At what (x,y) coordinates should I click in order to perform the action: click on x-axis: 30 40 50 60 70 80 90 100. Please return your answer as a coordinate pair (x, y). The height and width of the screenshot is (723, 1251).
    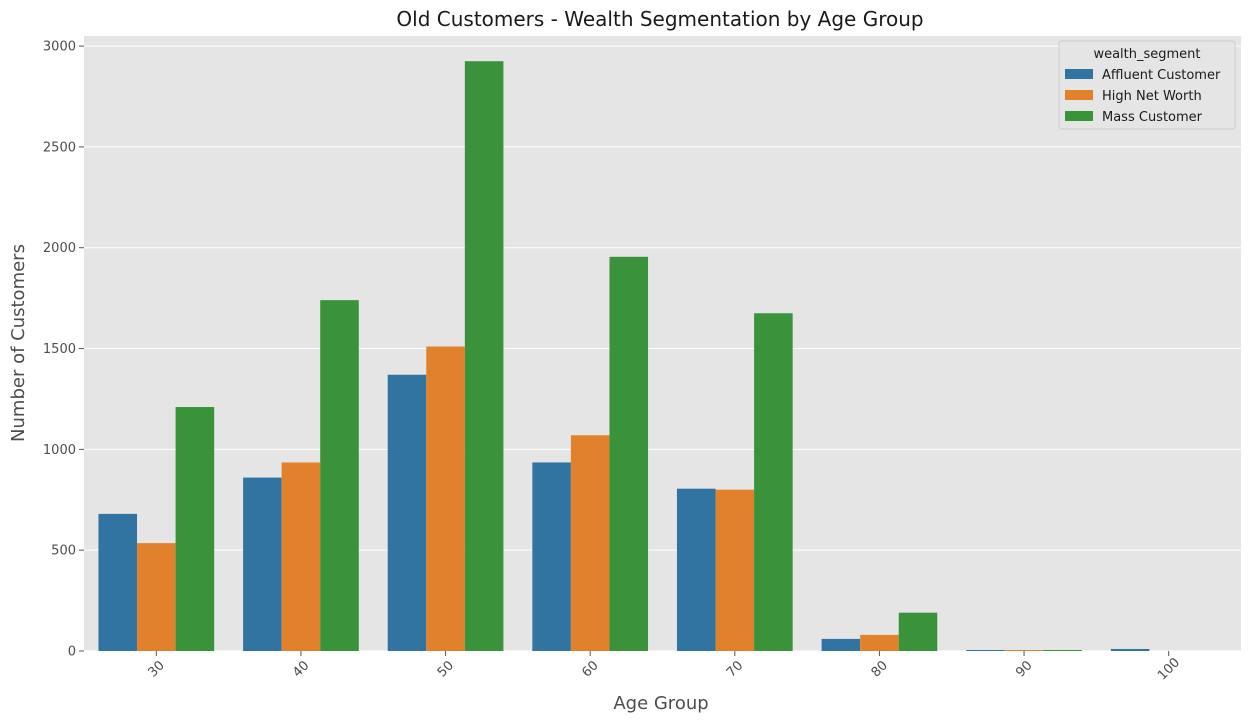
    Looking at the image, I should click on (664, 667).